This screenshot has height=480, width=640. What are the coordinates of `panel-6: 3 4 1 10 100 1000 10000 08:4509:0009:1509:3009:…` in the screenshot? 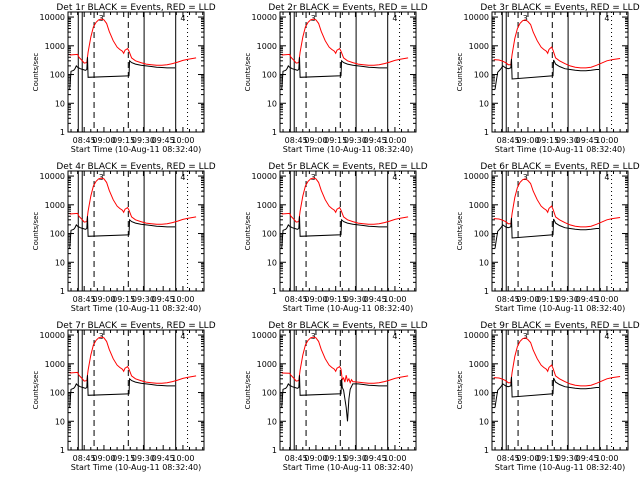 It's located at (548, 237).